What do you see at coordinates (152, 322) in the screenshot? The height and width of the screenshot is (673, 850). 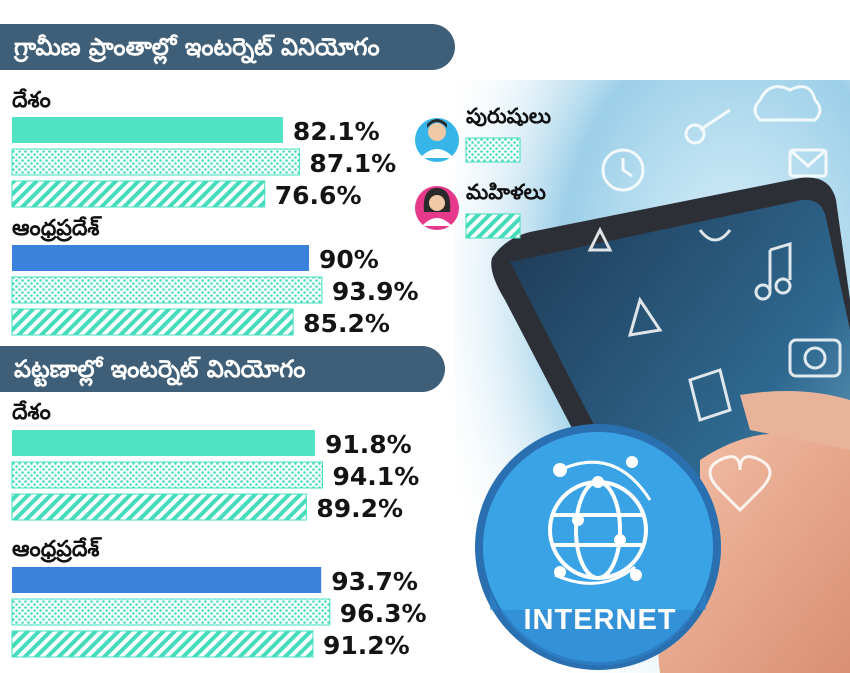 I see `bar-rural-ap-women` at bounding box center [152, 322].